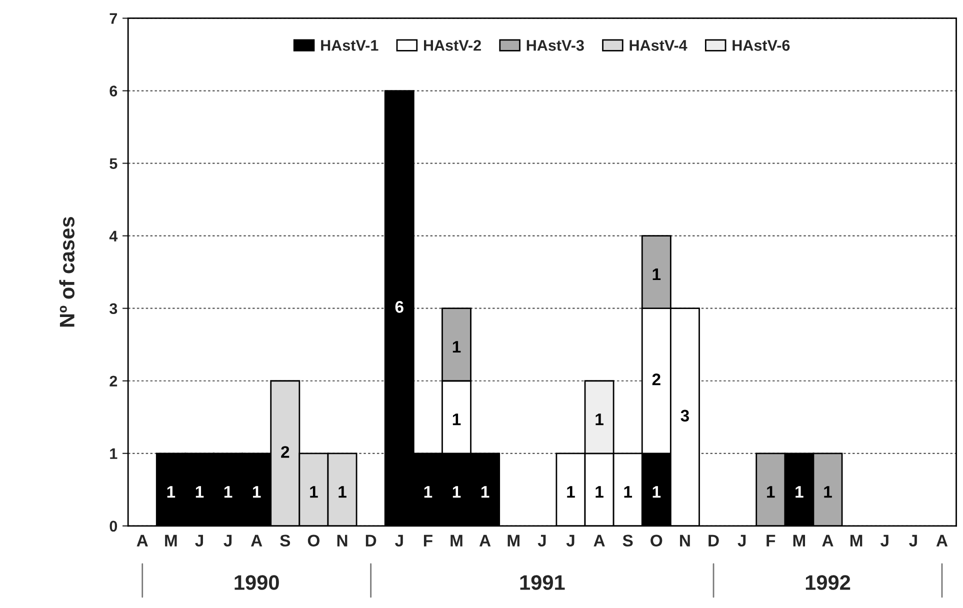 The width and height of the screenshot is (963, 608). Describe the element at coordinates (452, 45) in the screenshot. I see `legend-label: HAstV-2` at that location.